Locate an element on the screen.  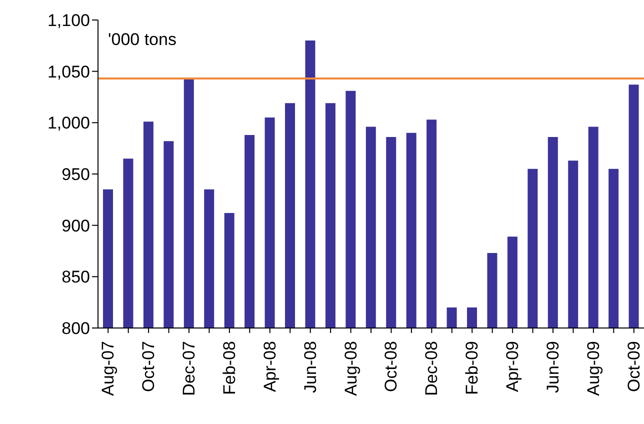
y-tick-label: 950 is located at coordinates (76, 174).